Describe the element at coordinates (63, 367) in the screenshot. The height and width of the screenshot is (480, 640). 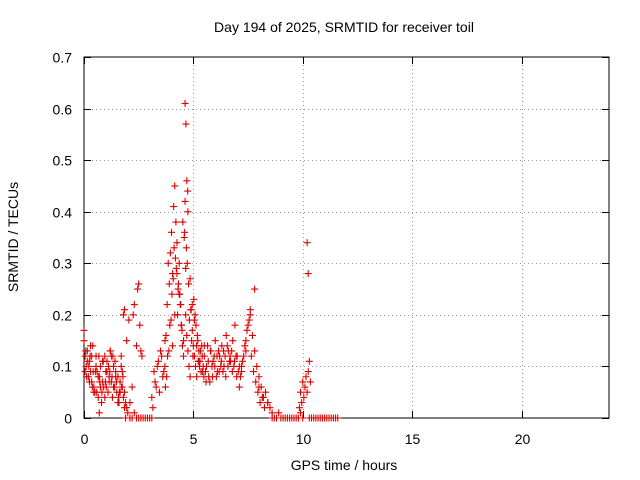
I see `y-tick-label: 0.1` at that location.